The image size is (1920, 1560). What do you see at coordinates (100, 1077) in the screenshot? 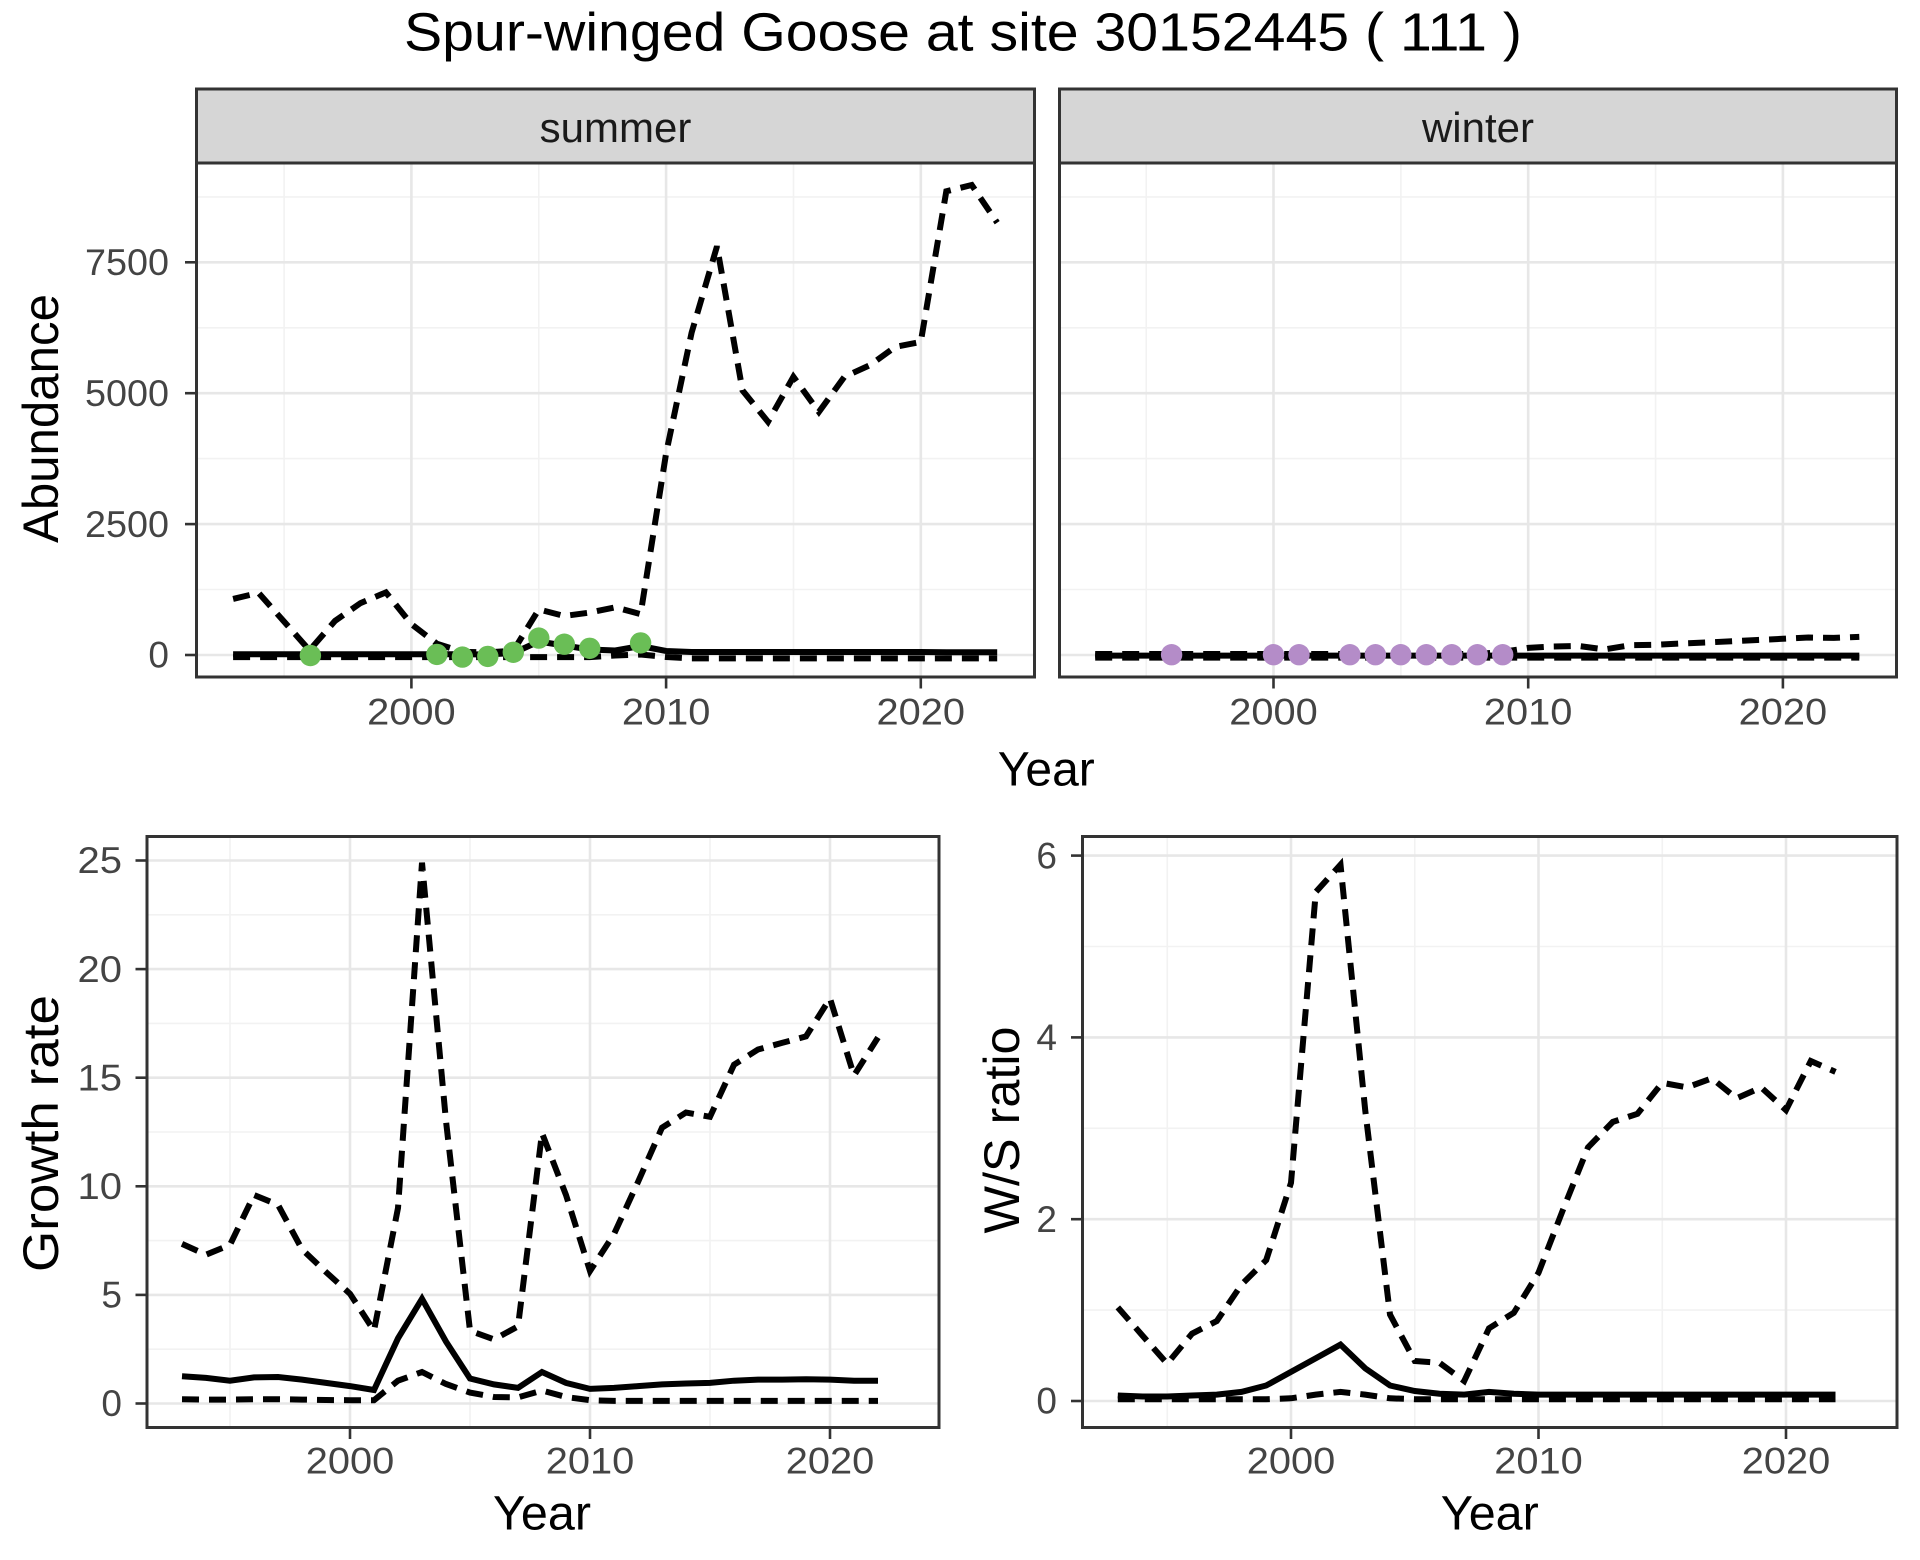
I see `svg-text: 15` at bounding box center [100, 1077].